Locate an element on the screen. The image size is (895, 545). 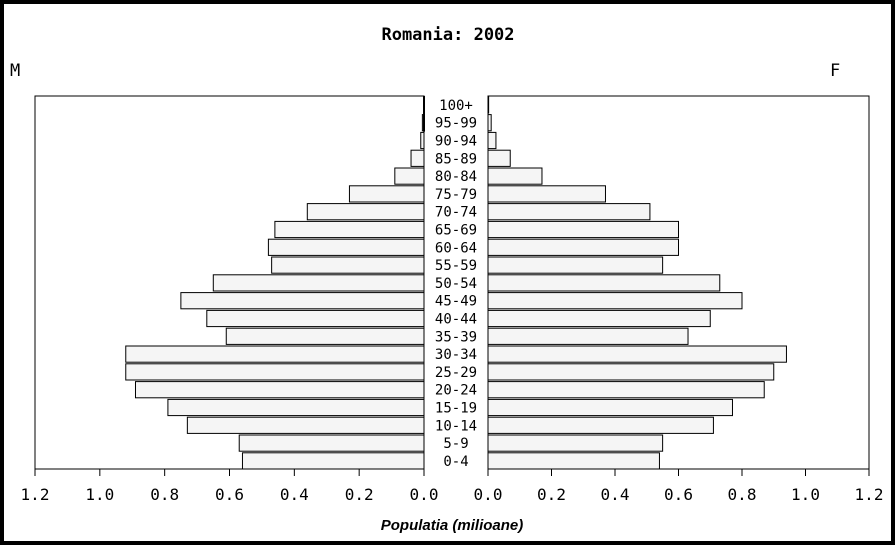
female-axis-tick-label: 0.4 is located at coordinates (615, 494).